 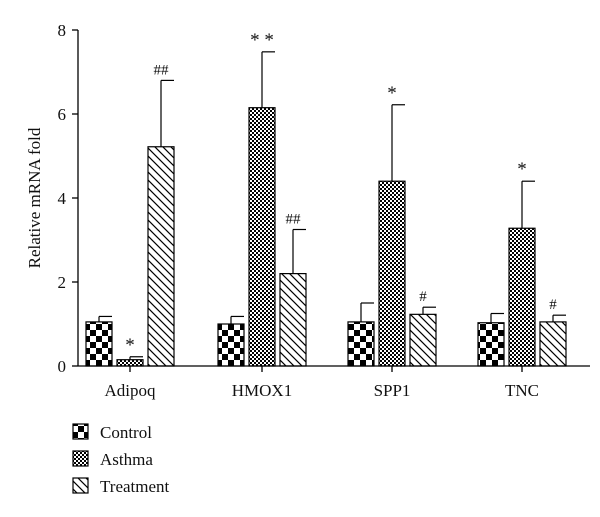 What do you see at coordinates (99, 344) in the screenshot?
I see `bar-control-adipoq` at bounding box center [99, 344].